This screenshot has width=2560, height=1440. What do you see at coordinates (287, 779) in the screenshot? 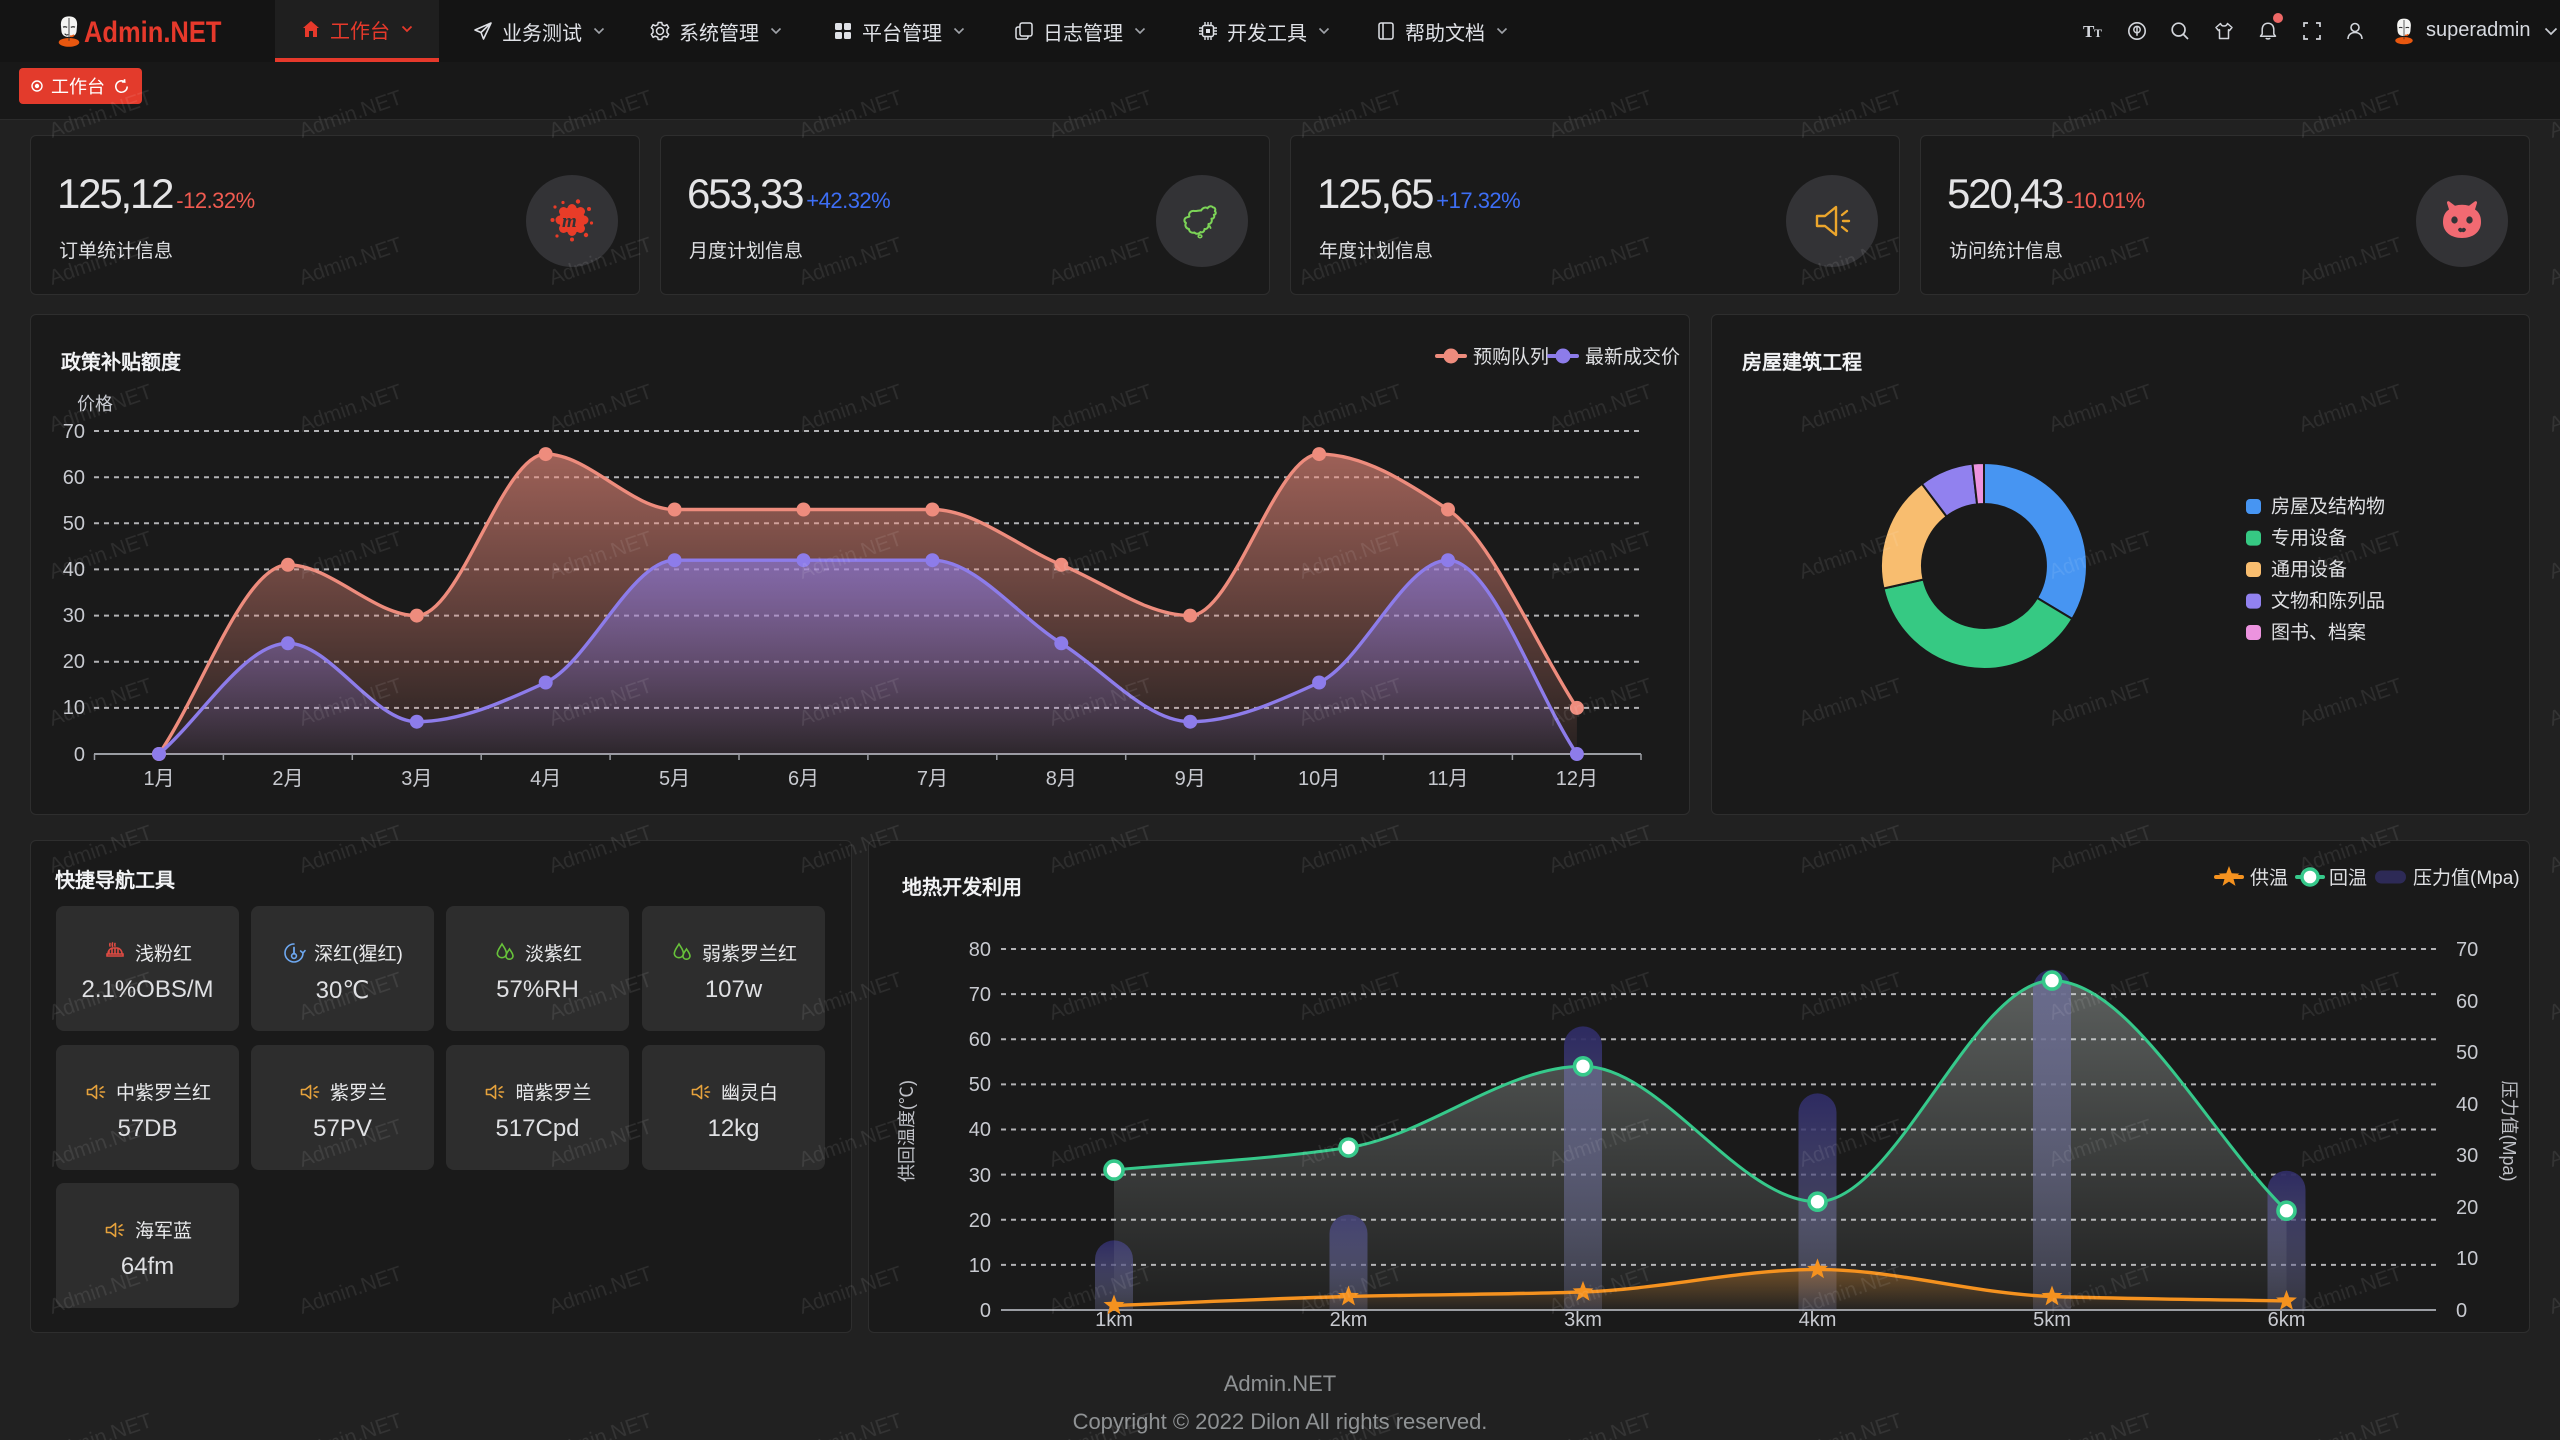
I see `svg-text: 2月` at bounding box center [287, 779].